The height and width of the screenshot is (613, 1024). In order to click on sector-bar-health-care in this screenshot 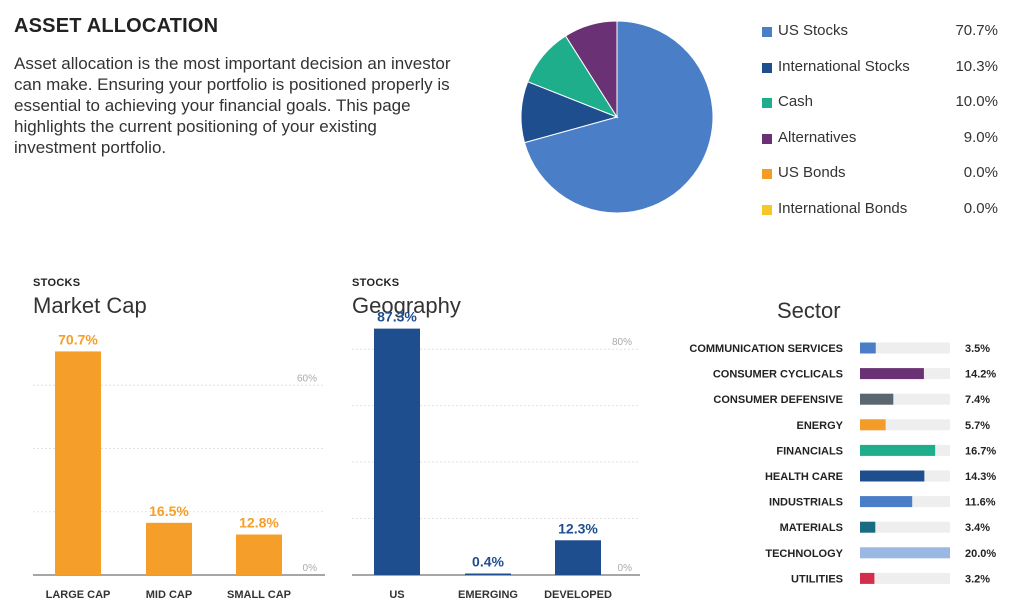, I will do `click(892, 476)`.